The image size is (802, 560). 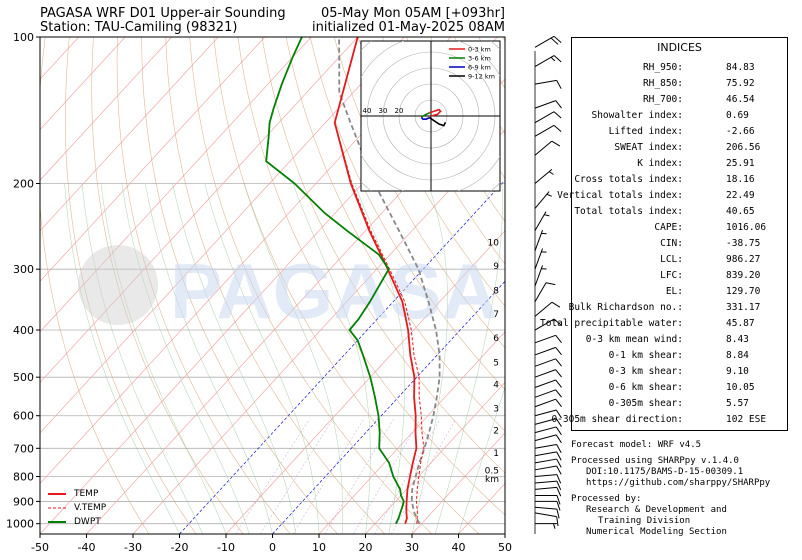 I want to click on index-row: 0-3 km shear: 9.10, so click(x=679, y=373).